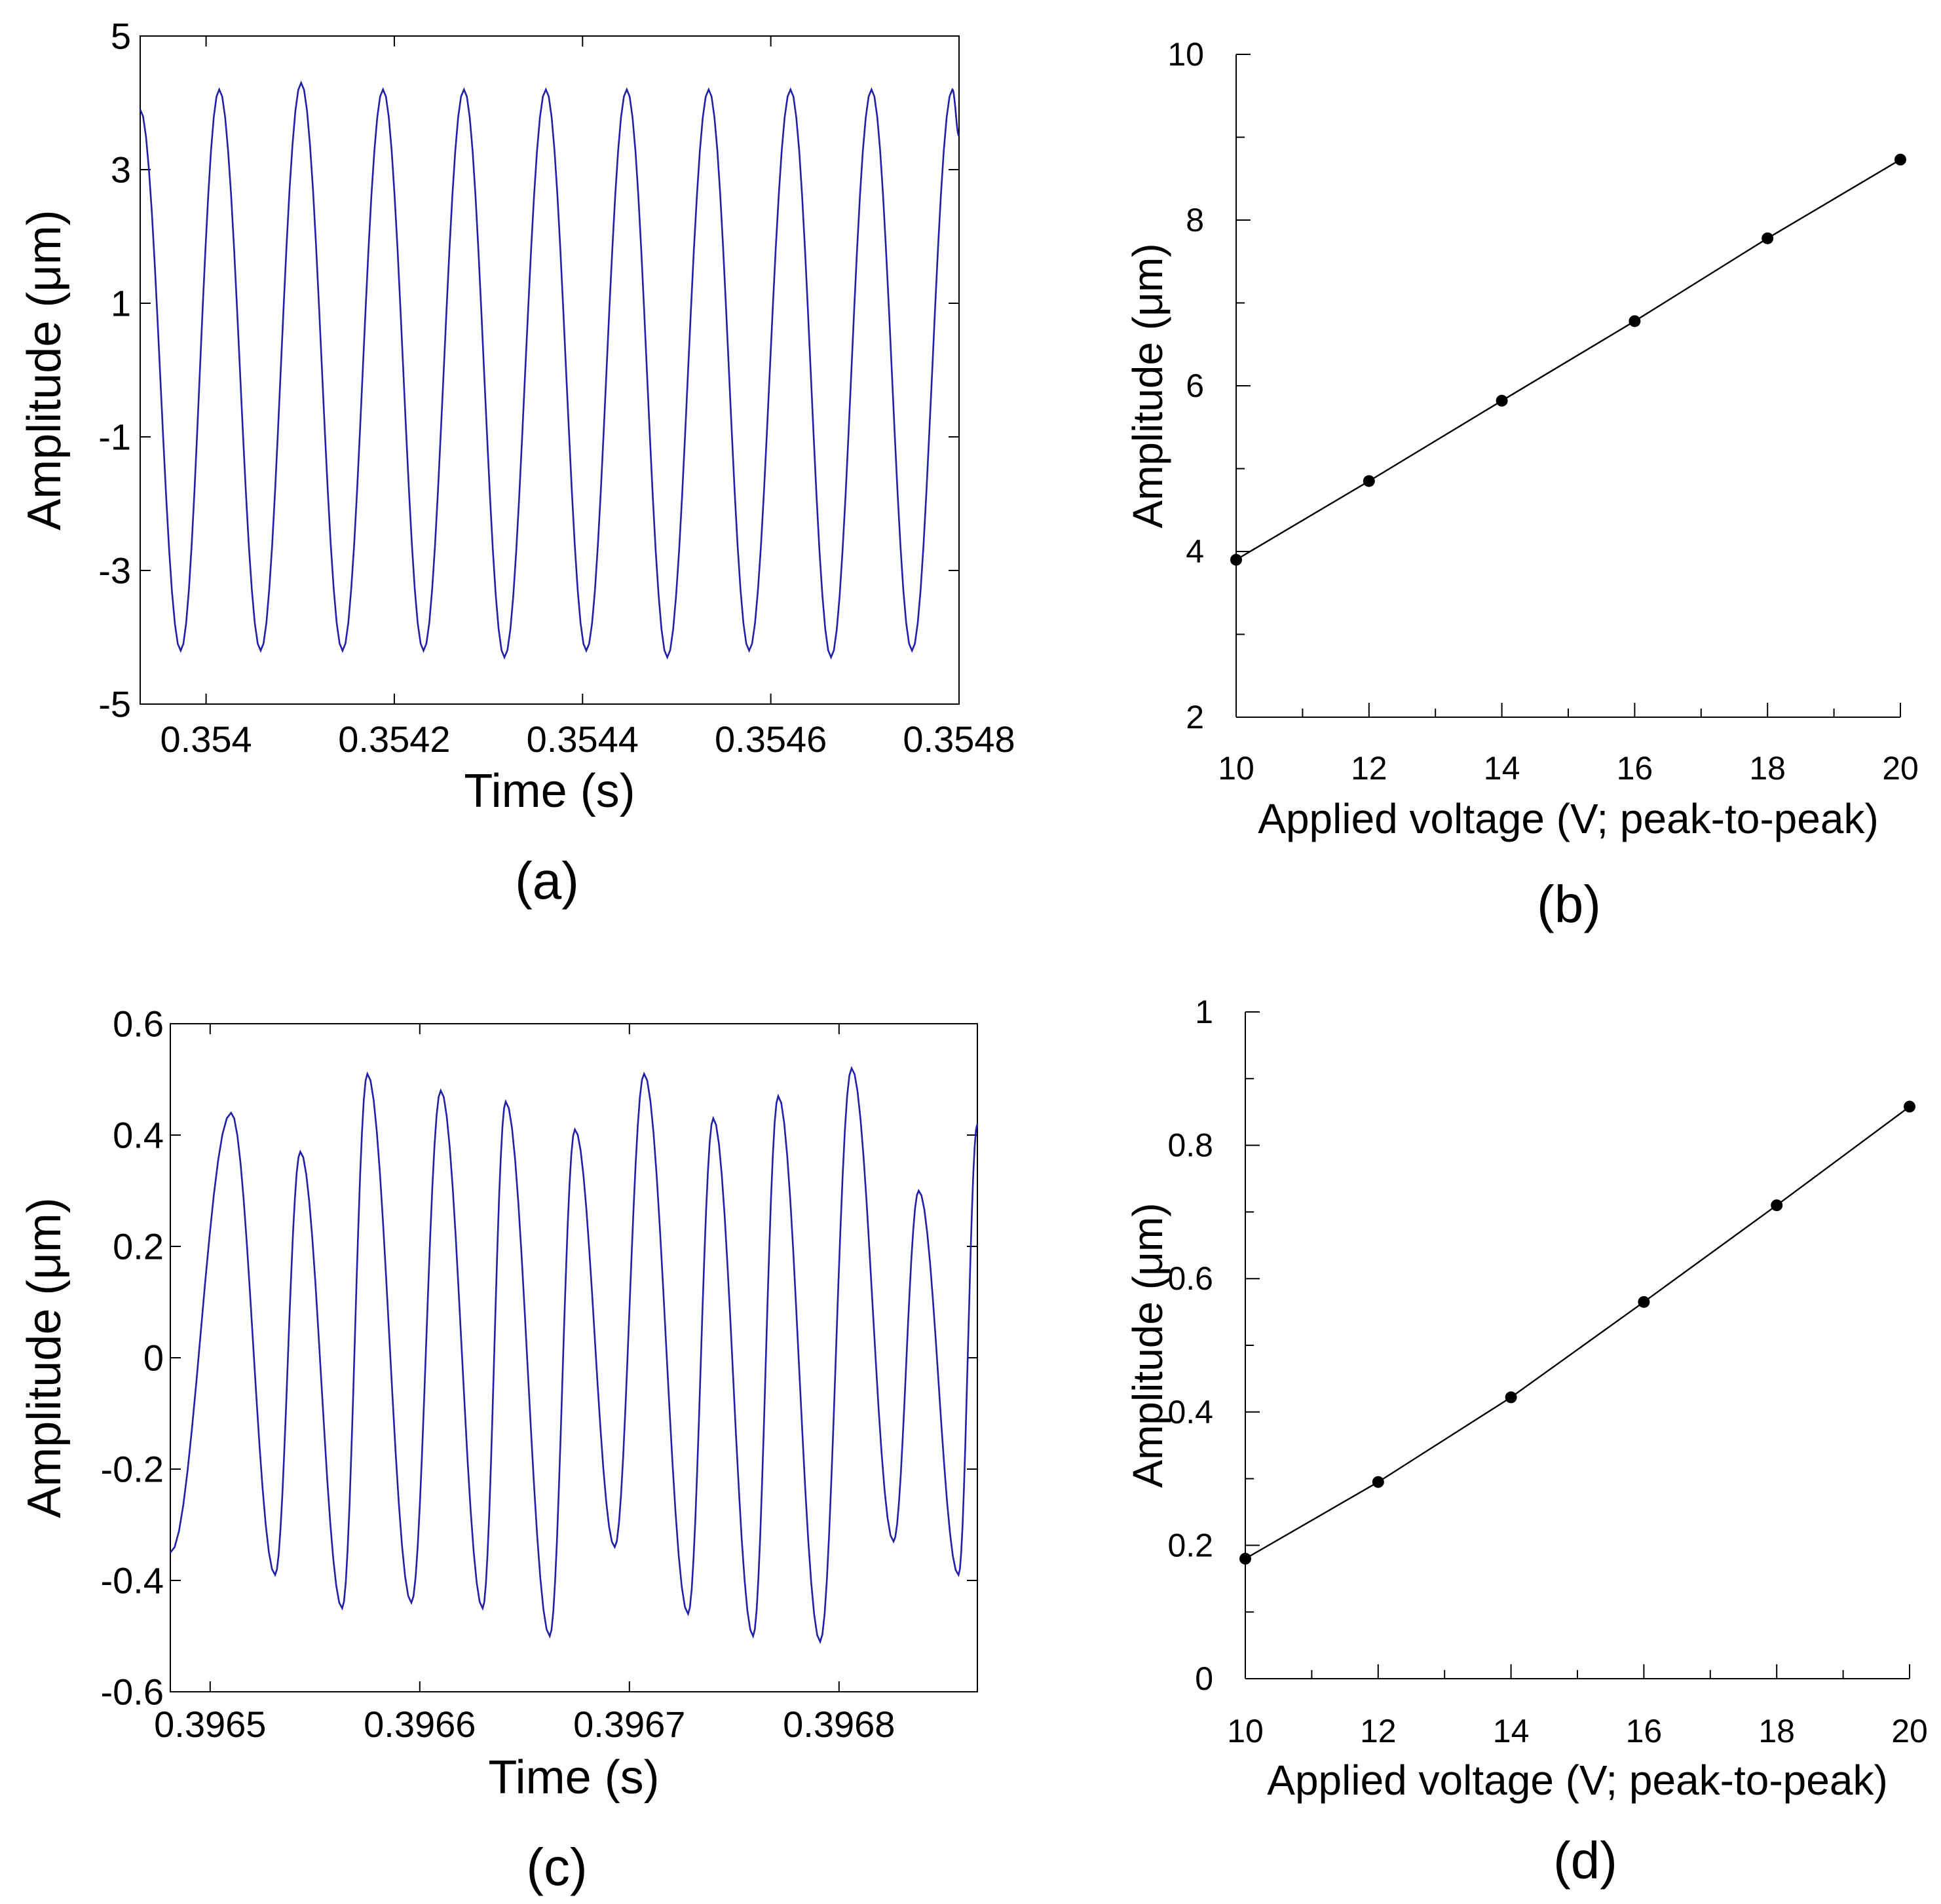 The width and height of the screenshot is (1941, 1904). What do you see at coordinates (771, 739) in the screenshot?
I see `x-tick-label-a: 0.3546` at bounding box center [771, 739].